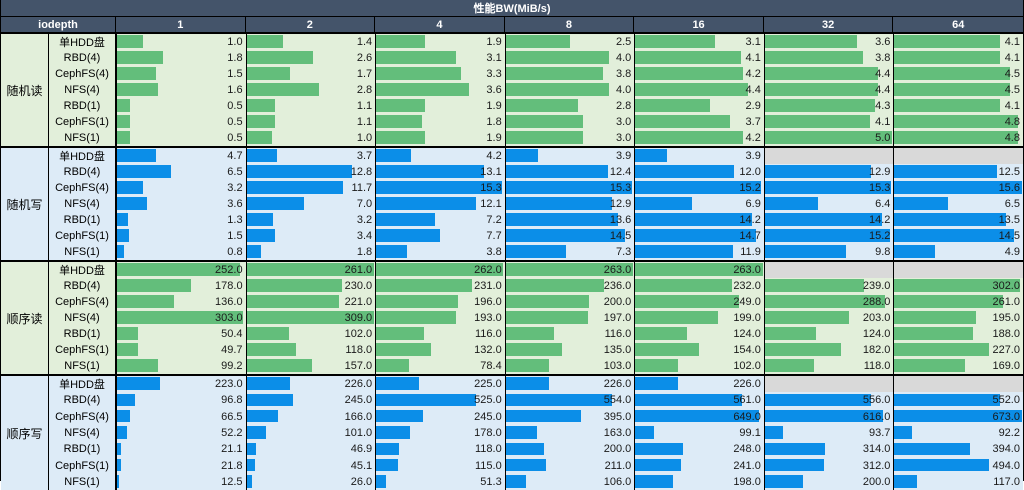 The image size is (1024, 490). What do you see at coordinates (958, 433) in the screenshot?
I see `data-cell: 92.2` at bounding box center [958, 433].